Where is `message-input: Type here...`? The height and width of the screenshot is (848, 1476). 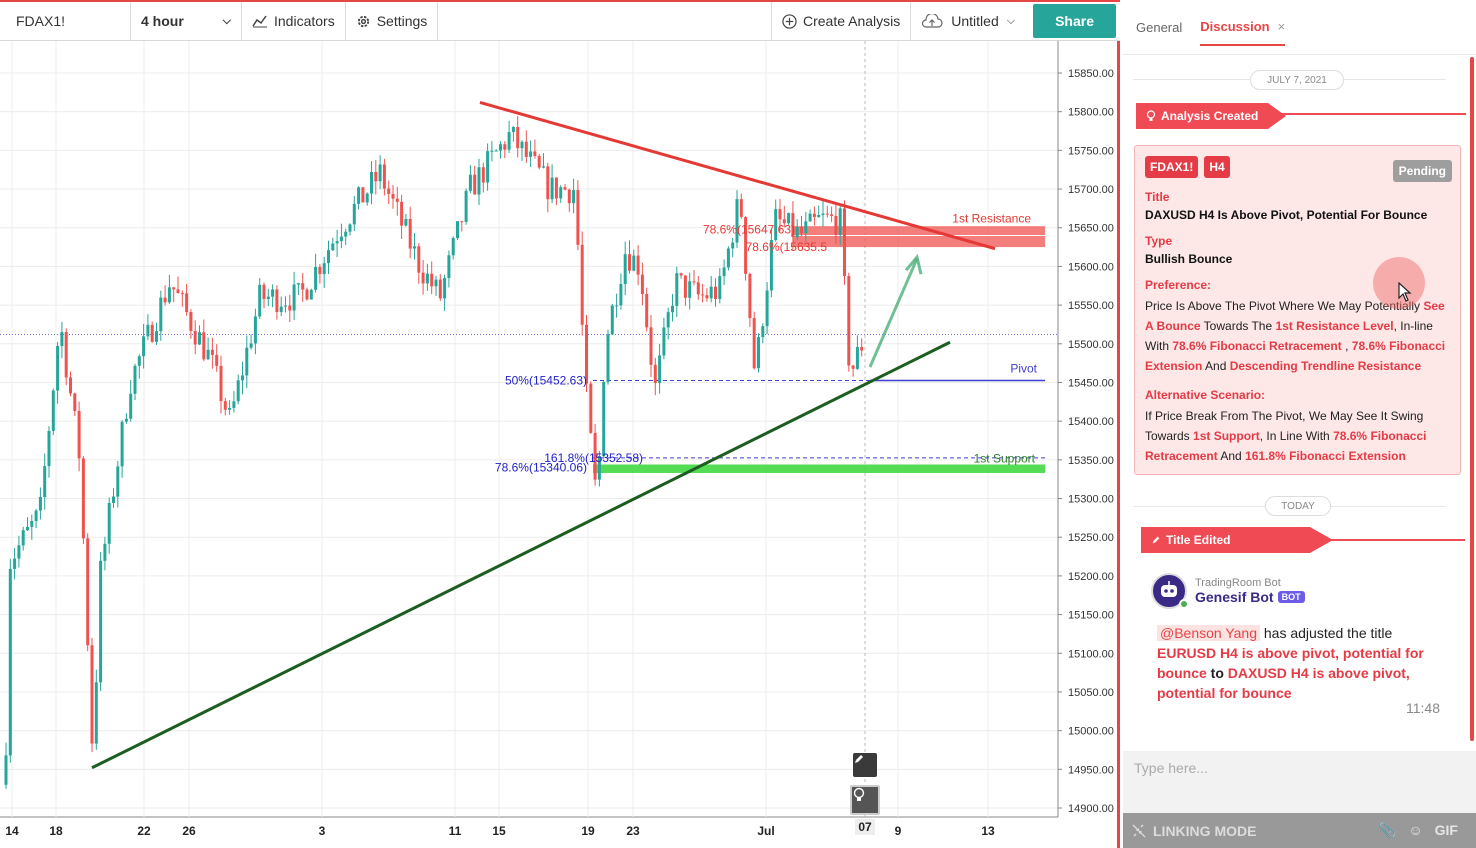 message-input: Type here... is located at coordinates (1299, 782).